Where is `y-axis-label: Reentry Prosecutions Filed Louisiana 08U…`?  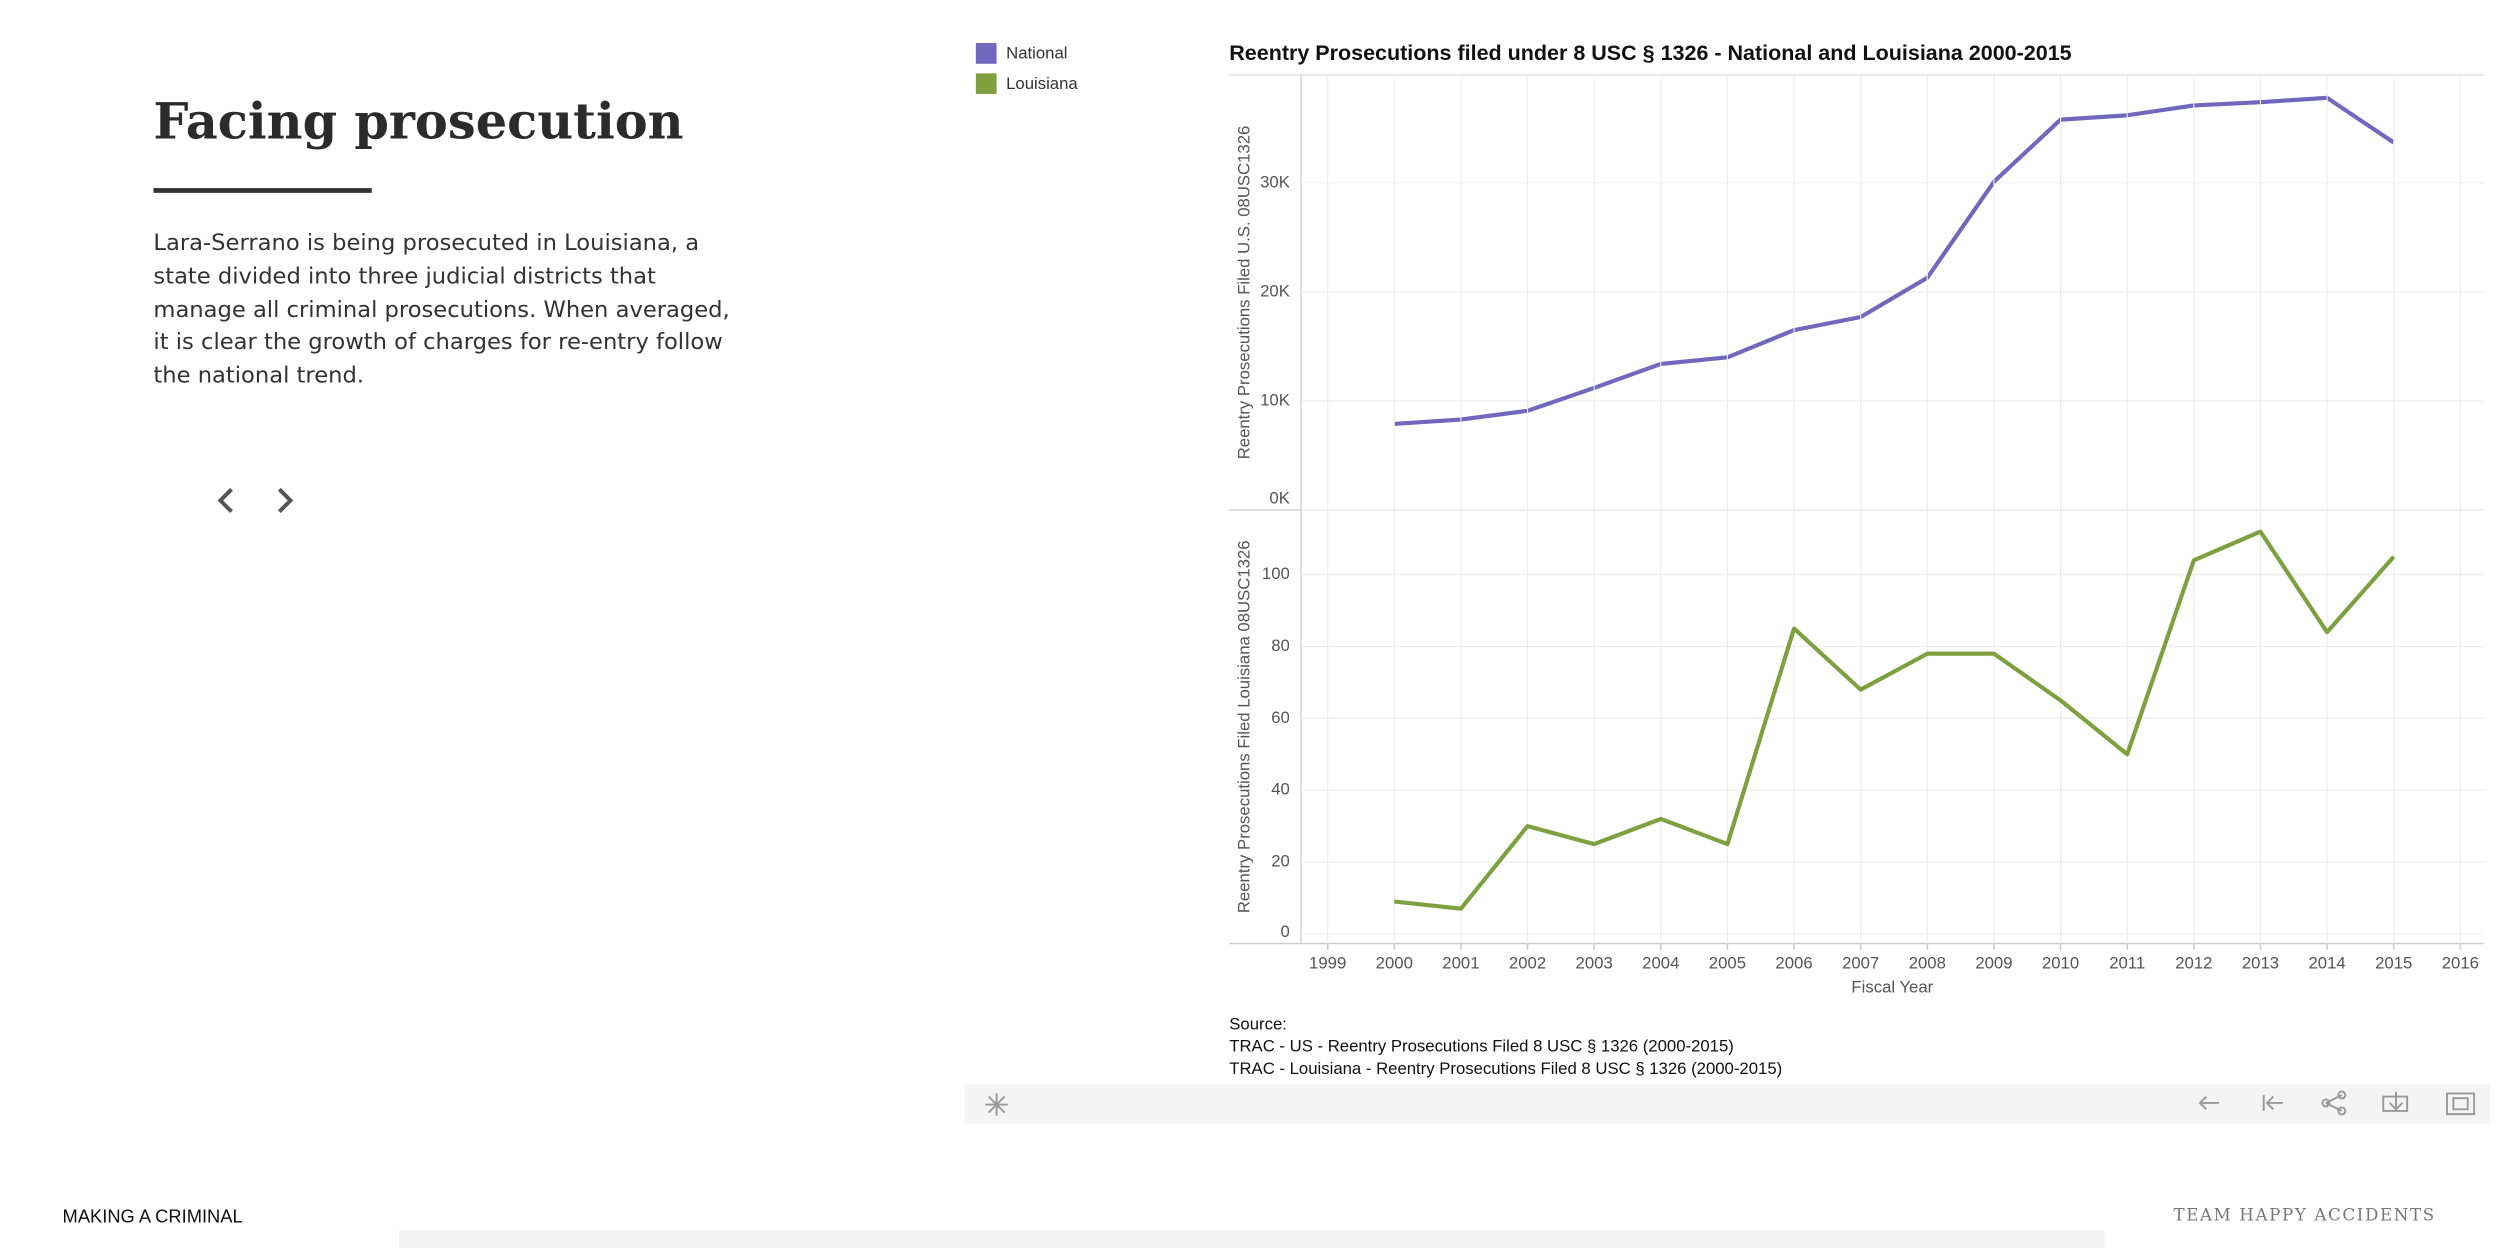 y-axis-label: Reentry Prosecutions Filed Louisiana 08U… is located at coordinates (1244, 726).